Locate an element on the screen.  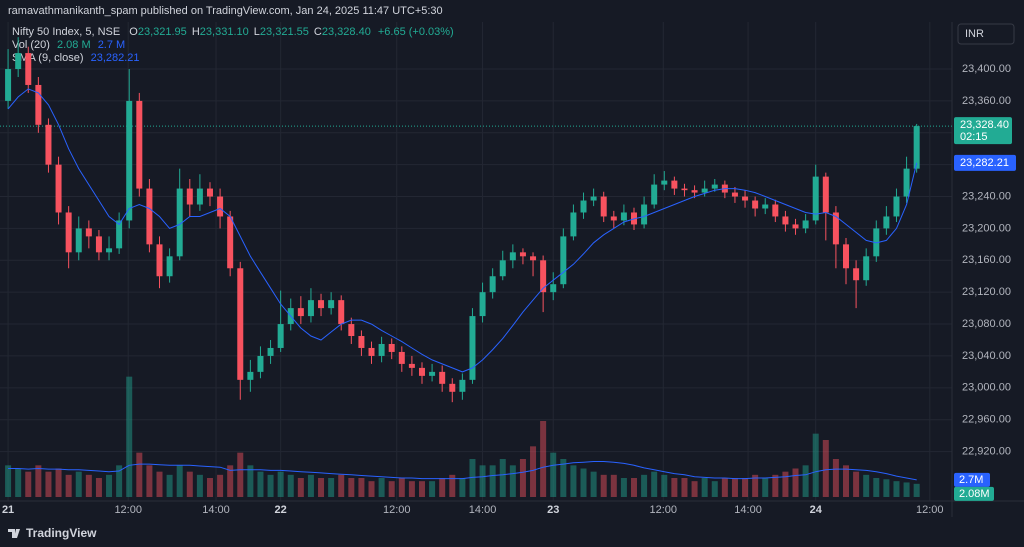
currency: INR is located at coordinates (974, 34).